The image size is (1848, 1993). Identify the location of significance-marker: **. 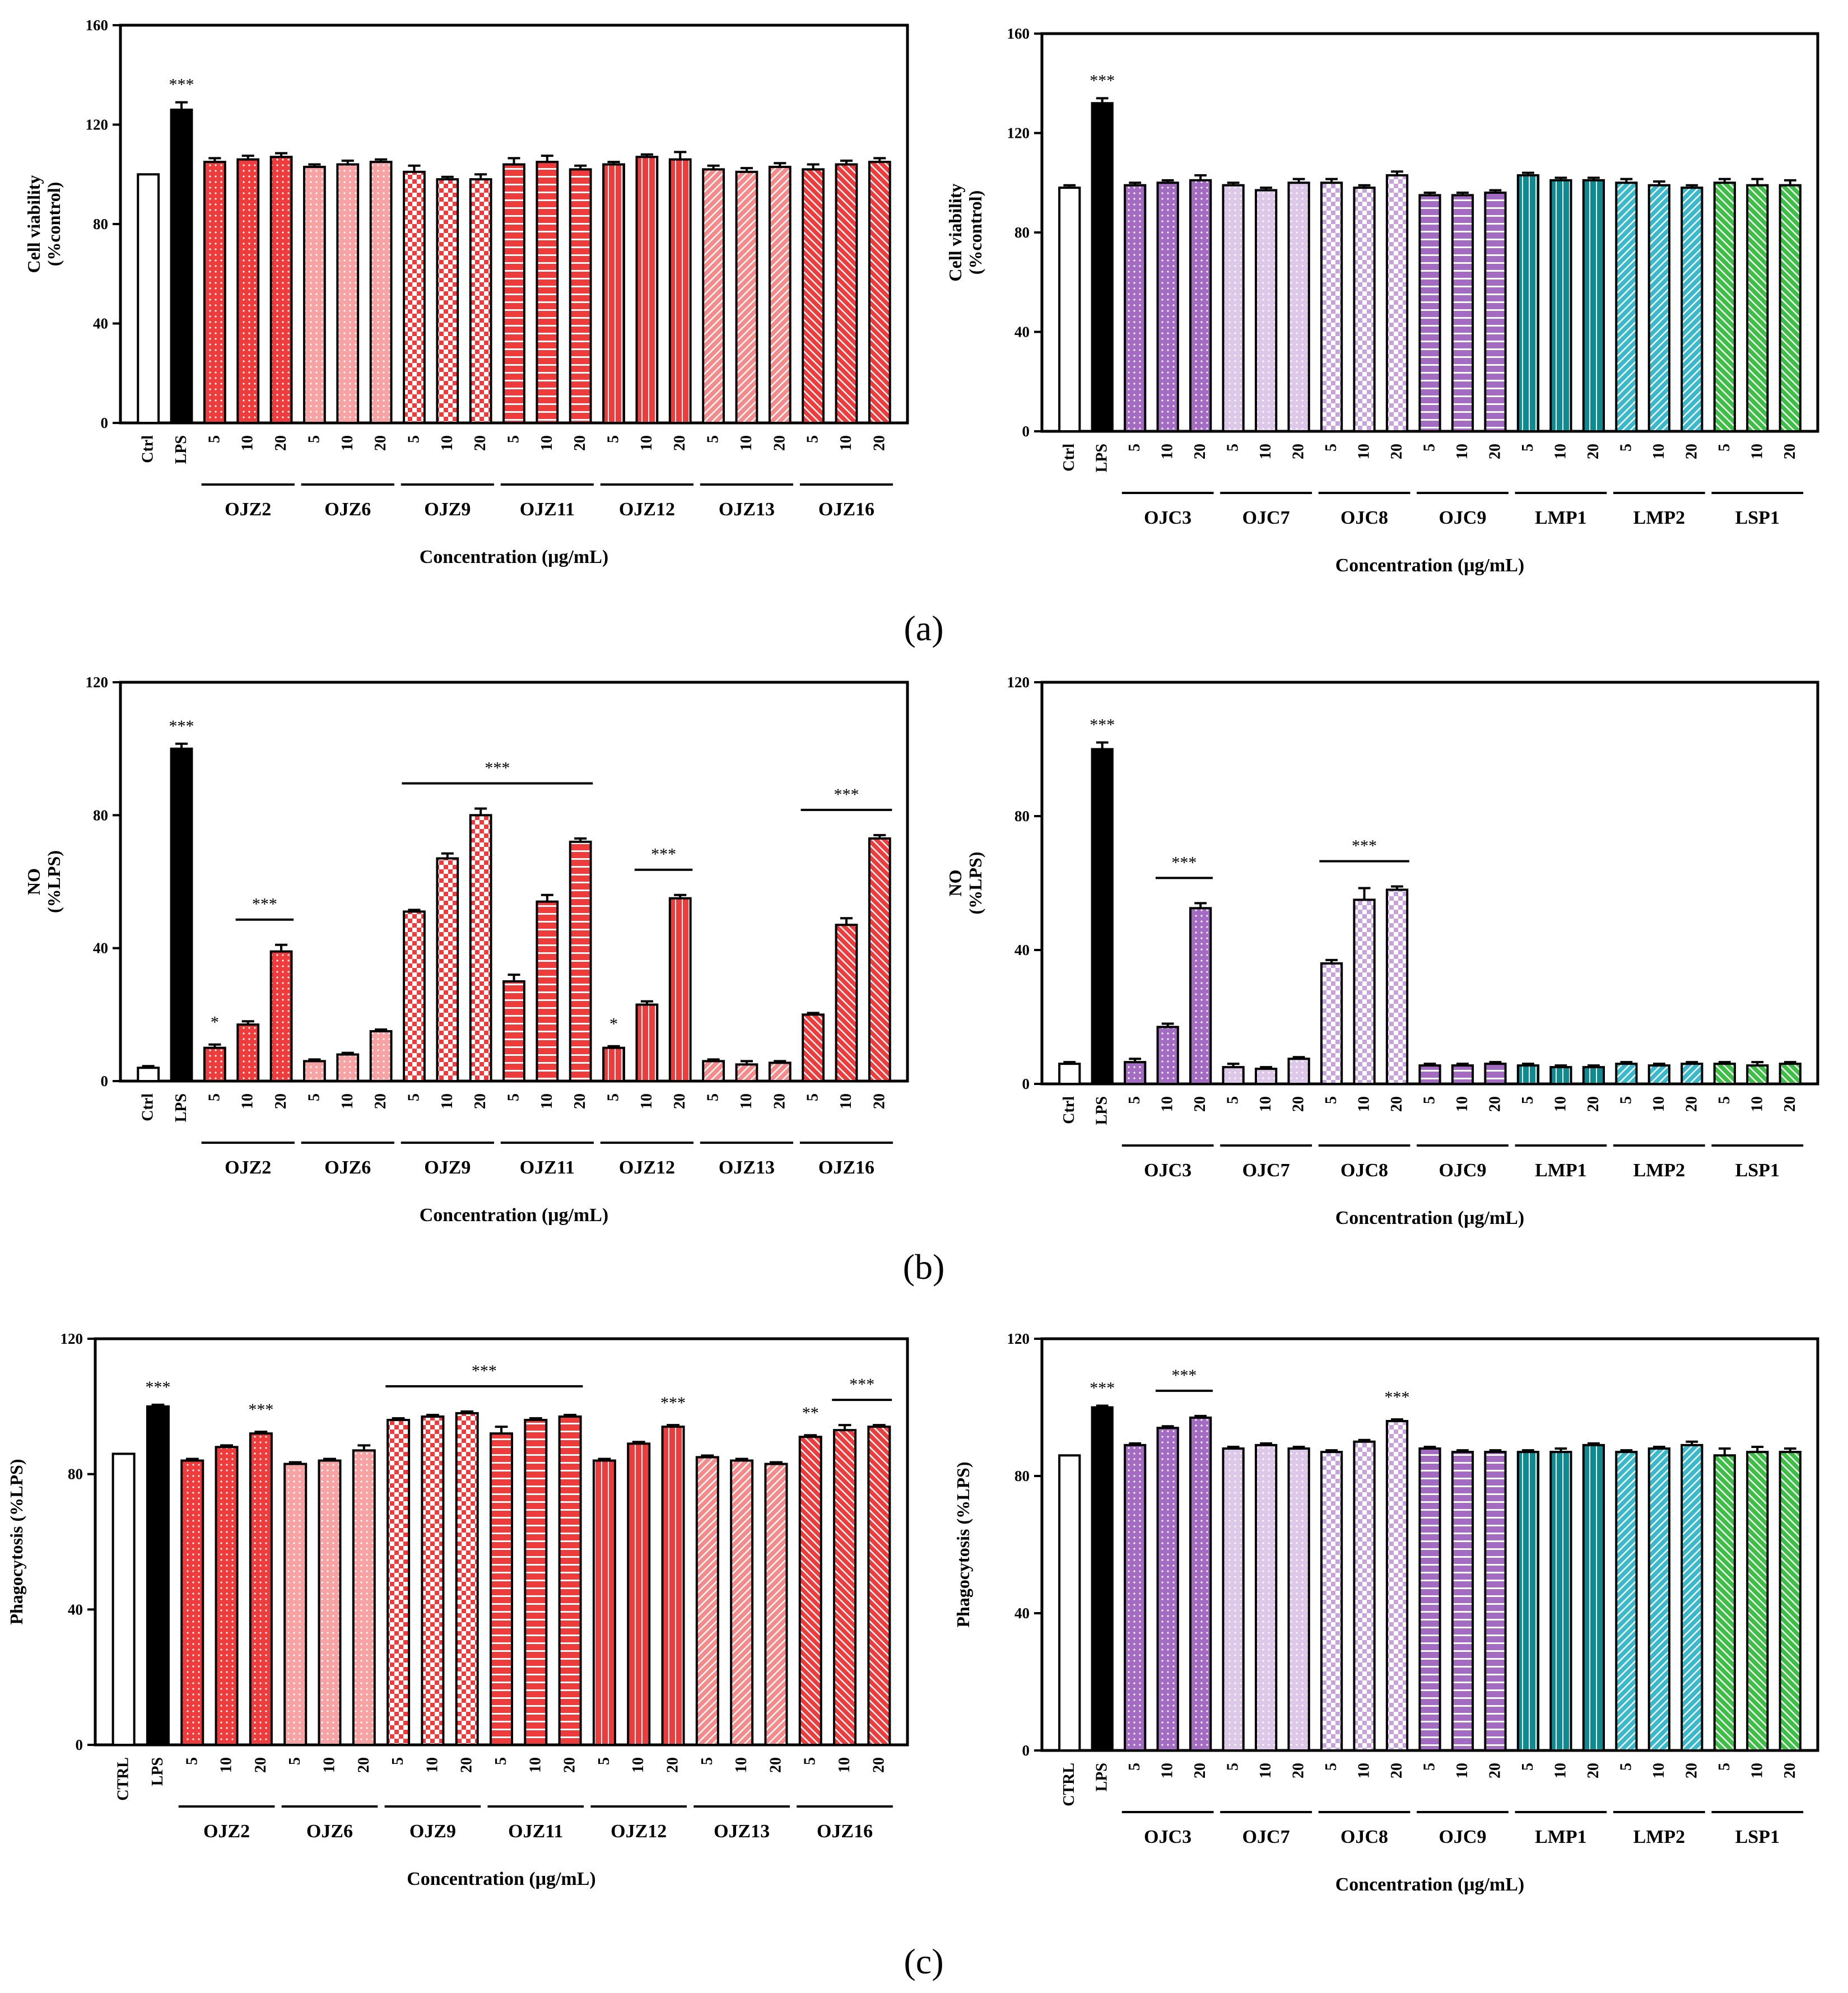
(810, 1413).